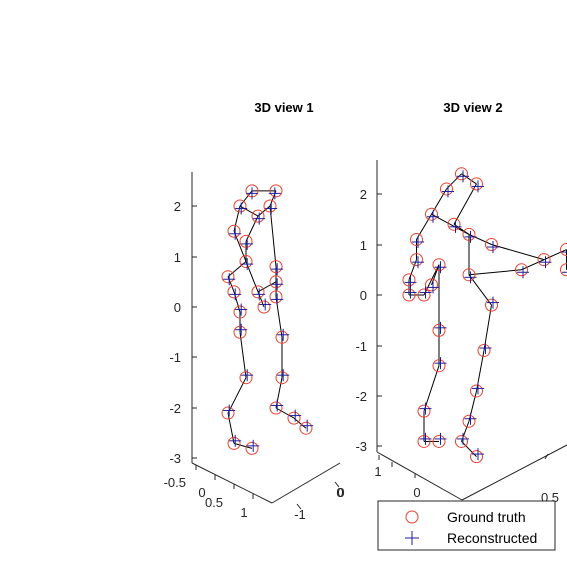 The height and width of the screenshot is (567, 567). What do you see at coordinates (364, 477) in the screenshot?
I see `y-ticks-2: 1 0` at bounding box center [364, 477].